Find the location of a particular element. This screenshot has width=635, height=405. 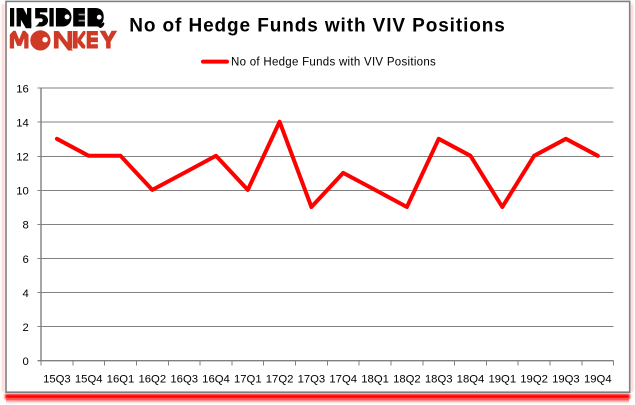

svg-text: 17Q2 is located at coordinates (280, 379).